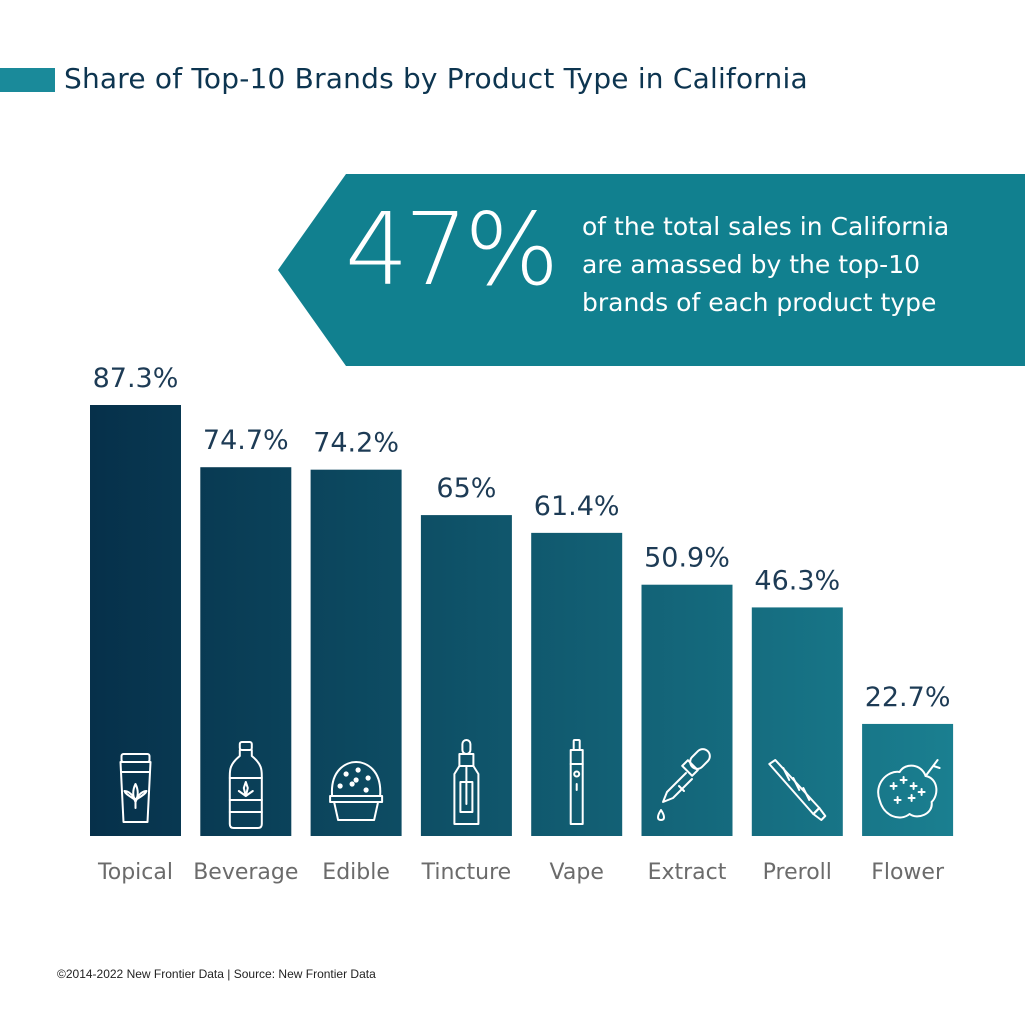 This screenshot has width=1025, height=1025. What do you see at coordinates (759, 302) in the screenshot?
I see `callout-line: brands of each product type` at bounding box center [759, 302].